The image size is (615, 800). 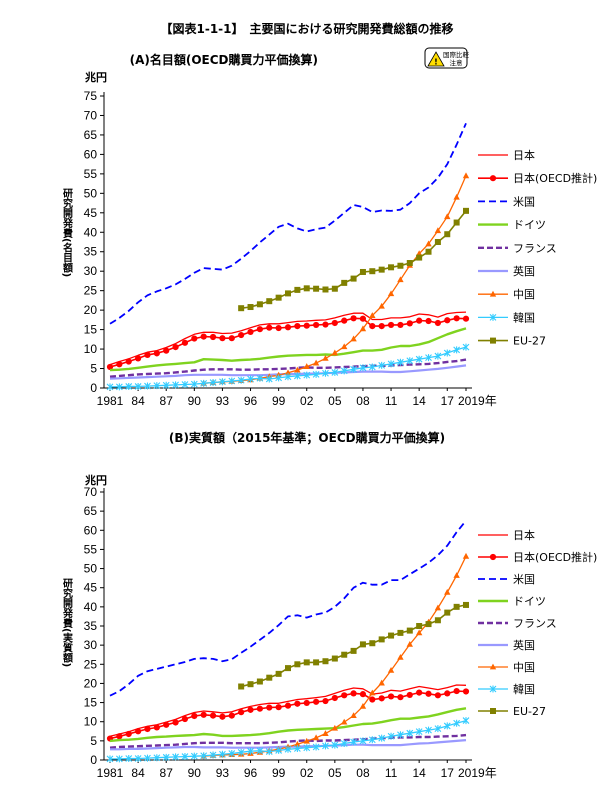 What do you see at coordinates (288, 338) in the screenshot?
I see `series-line-japan` at bounding box center [288, 338].